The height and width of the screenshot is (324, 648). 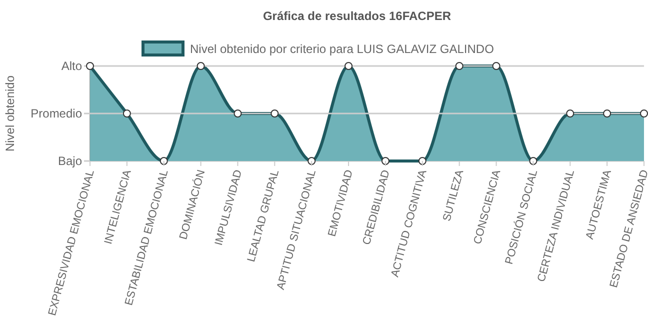 What do you see at coordinates (342, 49) in the screenshot?
I see `legend-label: Nivel obtenido por criterio para LUIS GALAVIZ GALINDO` at bounding box center [342, 49].